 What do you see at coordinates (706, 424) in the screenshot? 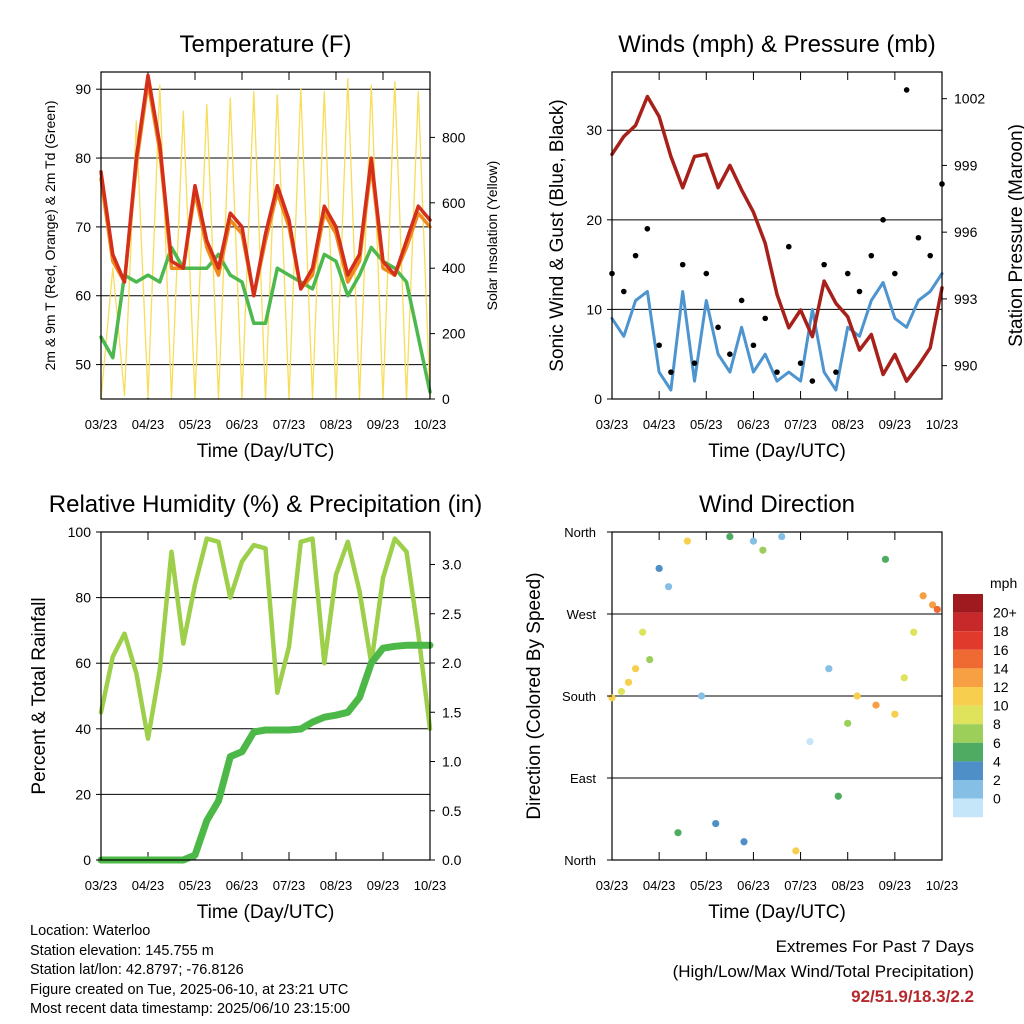
I see `x-tick-label-1-2: 05/23` at bounding box center [706, 424].